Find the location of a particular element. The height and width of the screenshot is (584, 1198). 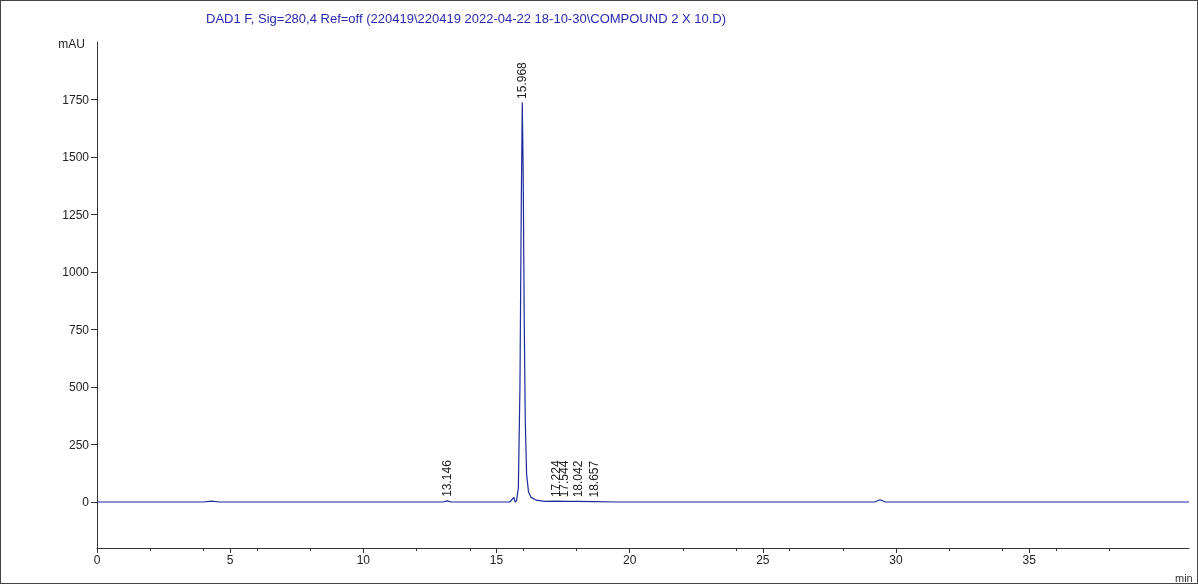

annotation: 18.657 is located at coordinates (593, 479).